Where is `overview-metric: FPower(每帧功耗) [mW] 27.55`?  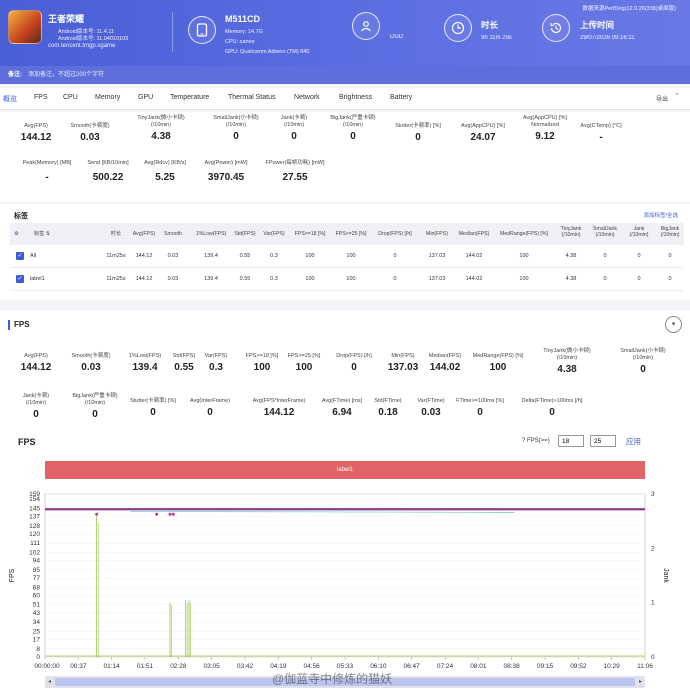
overview-metric: FPower(每帧功耗) [mW] 27.55 is located at coordinates (295, 171).